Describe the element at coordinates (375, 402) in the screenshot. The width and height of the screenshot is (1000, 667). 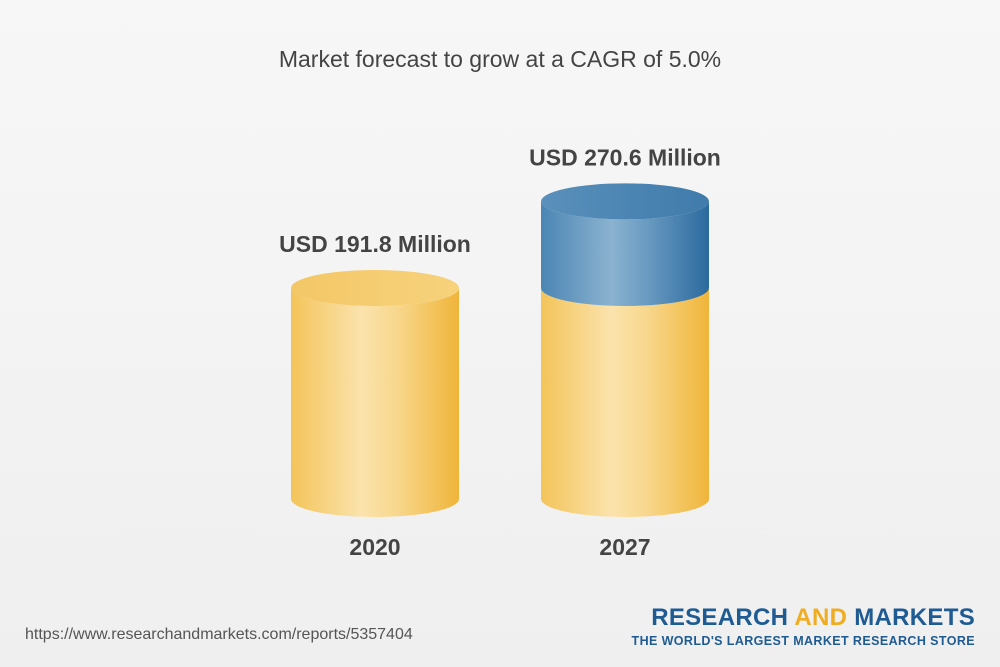
I see `bar-2020-base` at that location.